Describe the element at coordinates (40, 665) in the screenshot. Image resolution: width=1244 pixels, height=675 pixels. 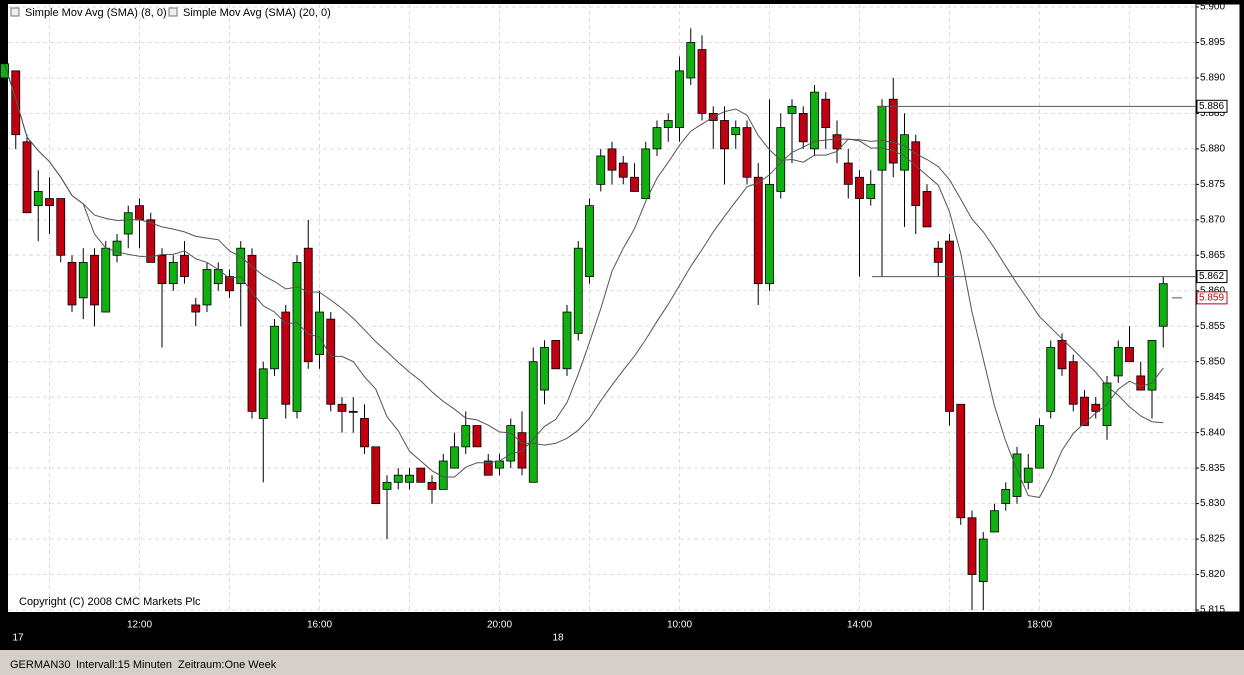
I see `symbol: GERMAN30` at that location.